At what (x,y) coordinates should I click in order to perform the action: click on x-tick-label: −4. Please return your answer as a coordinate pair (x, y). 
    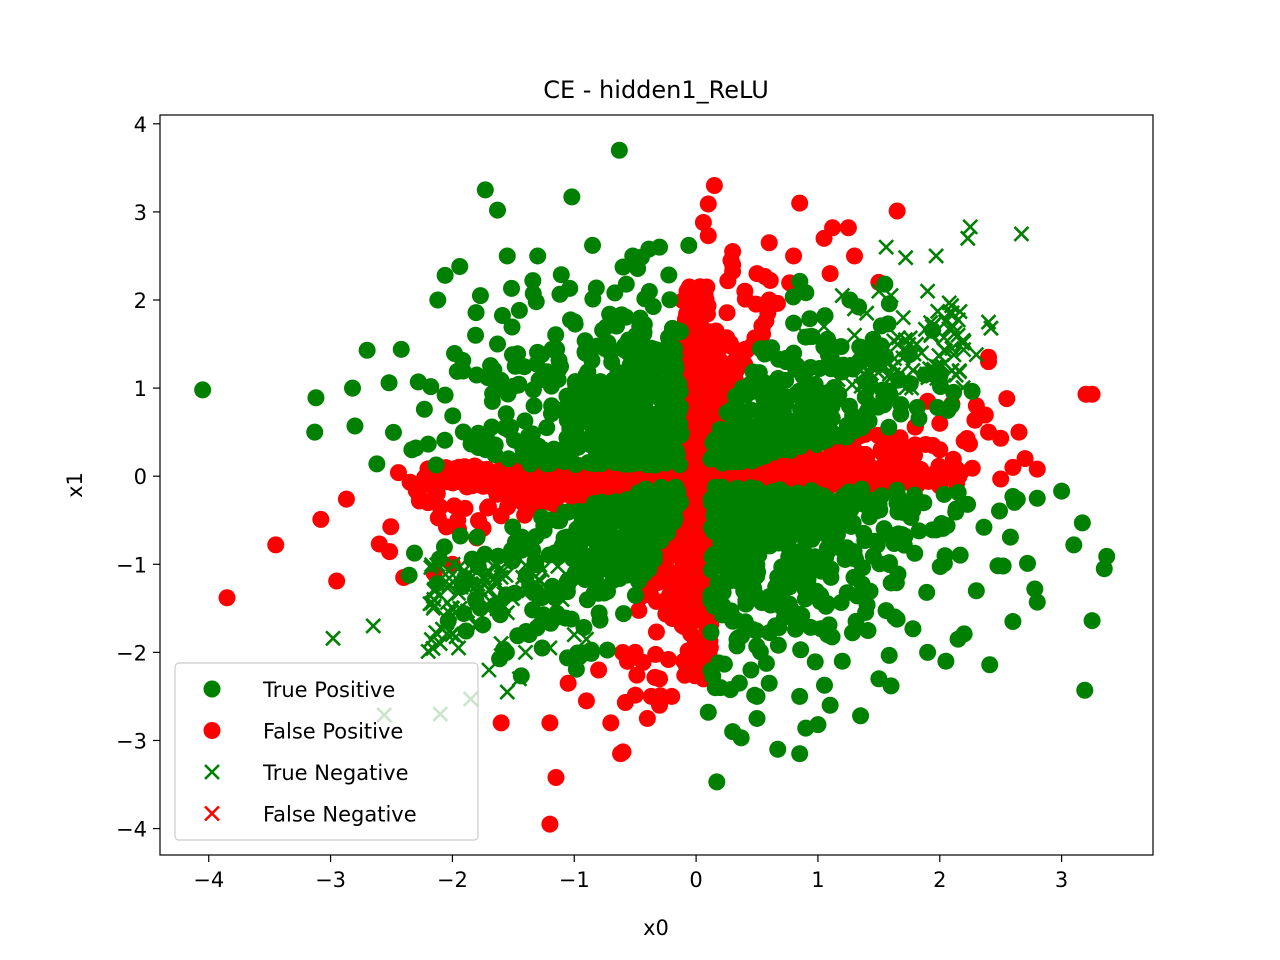
    Looking at the image, I should click on (208, 880).